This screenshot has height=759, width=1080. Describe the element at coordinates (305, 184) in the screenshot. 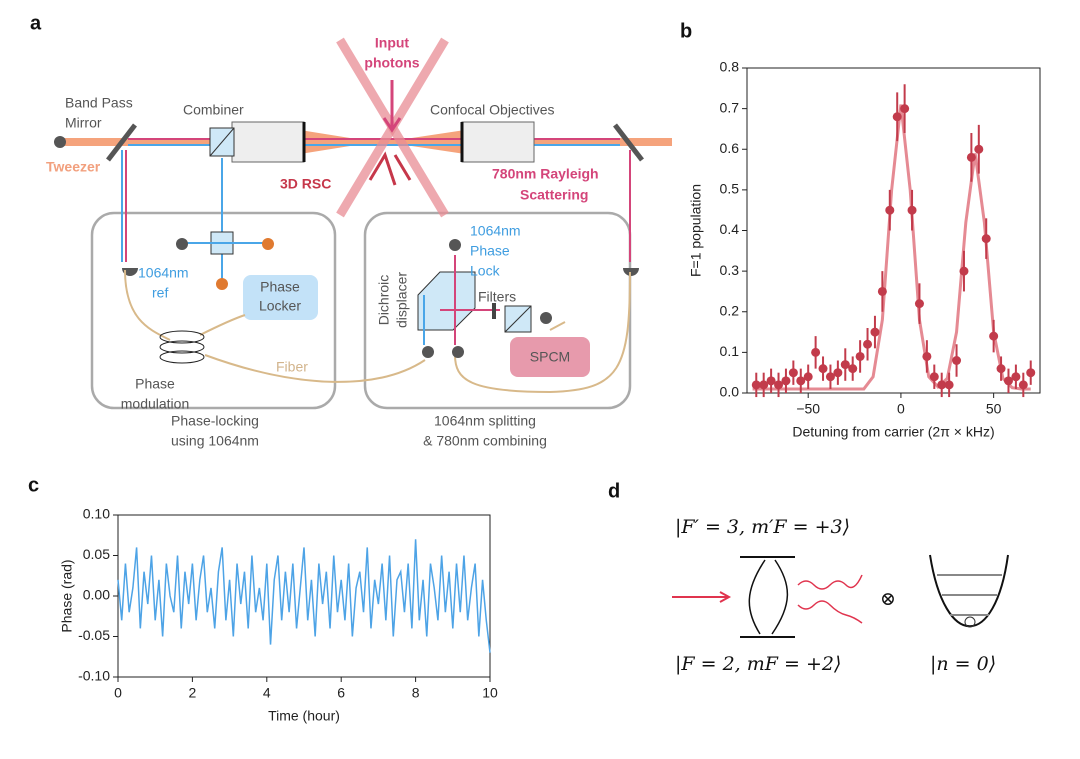

I see `label: 3D RSC` at that location.